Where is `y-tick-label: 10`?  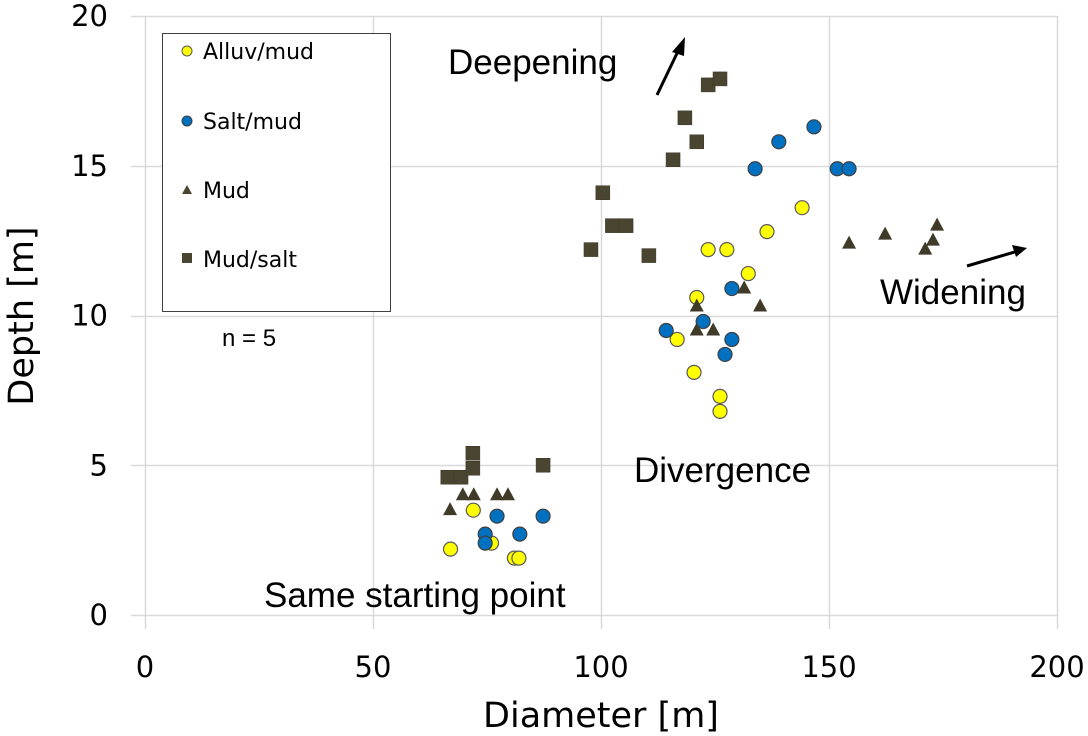
y-tick-label: 10 is located at coordinates (89, 316).